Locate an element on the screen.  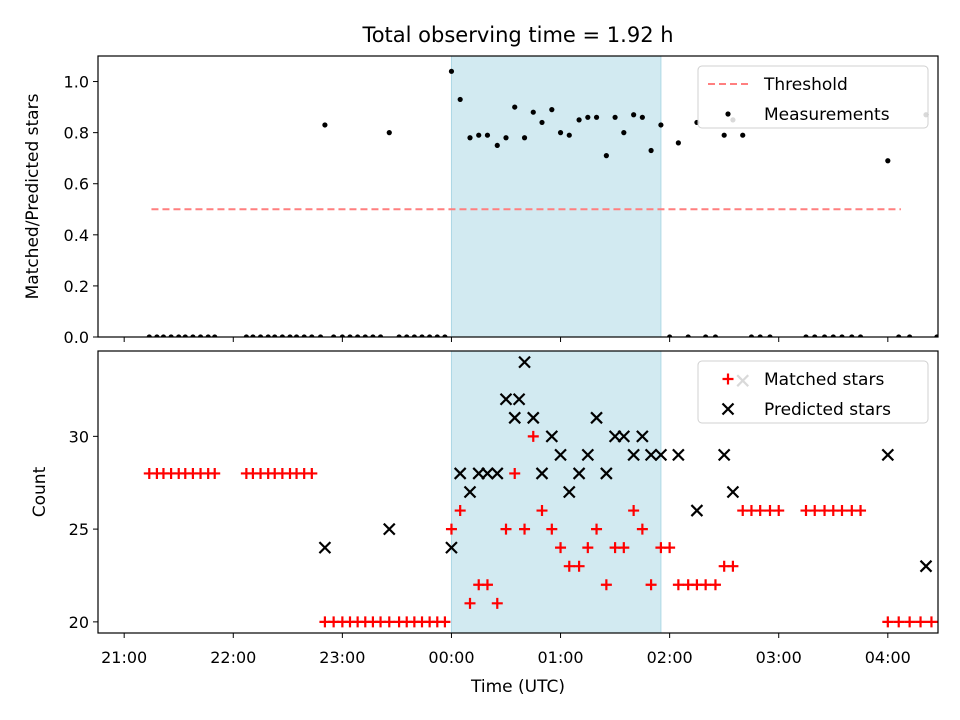
y-tick-label: 0.8 is located at coordinates (76, 133).